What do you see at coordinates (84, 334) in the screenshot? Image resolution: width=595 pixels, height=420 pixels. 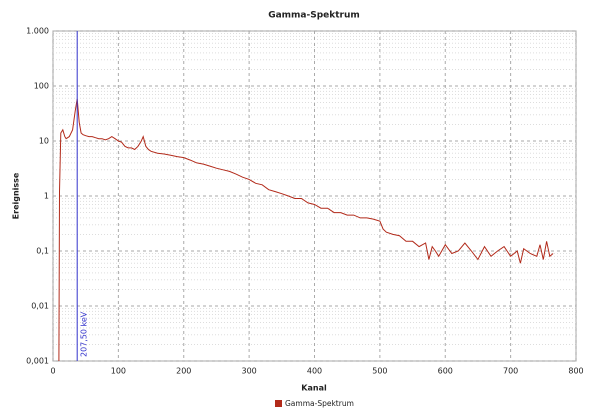 I see `marker-label: 207,50 keV` at bounding box center [84, 334].